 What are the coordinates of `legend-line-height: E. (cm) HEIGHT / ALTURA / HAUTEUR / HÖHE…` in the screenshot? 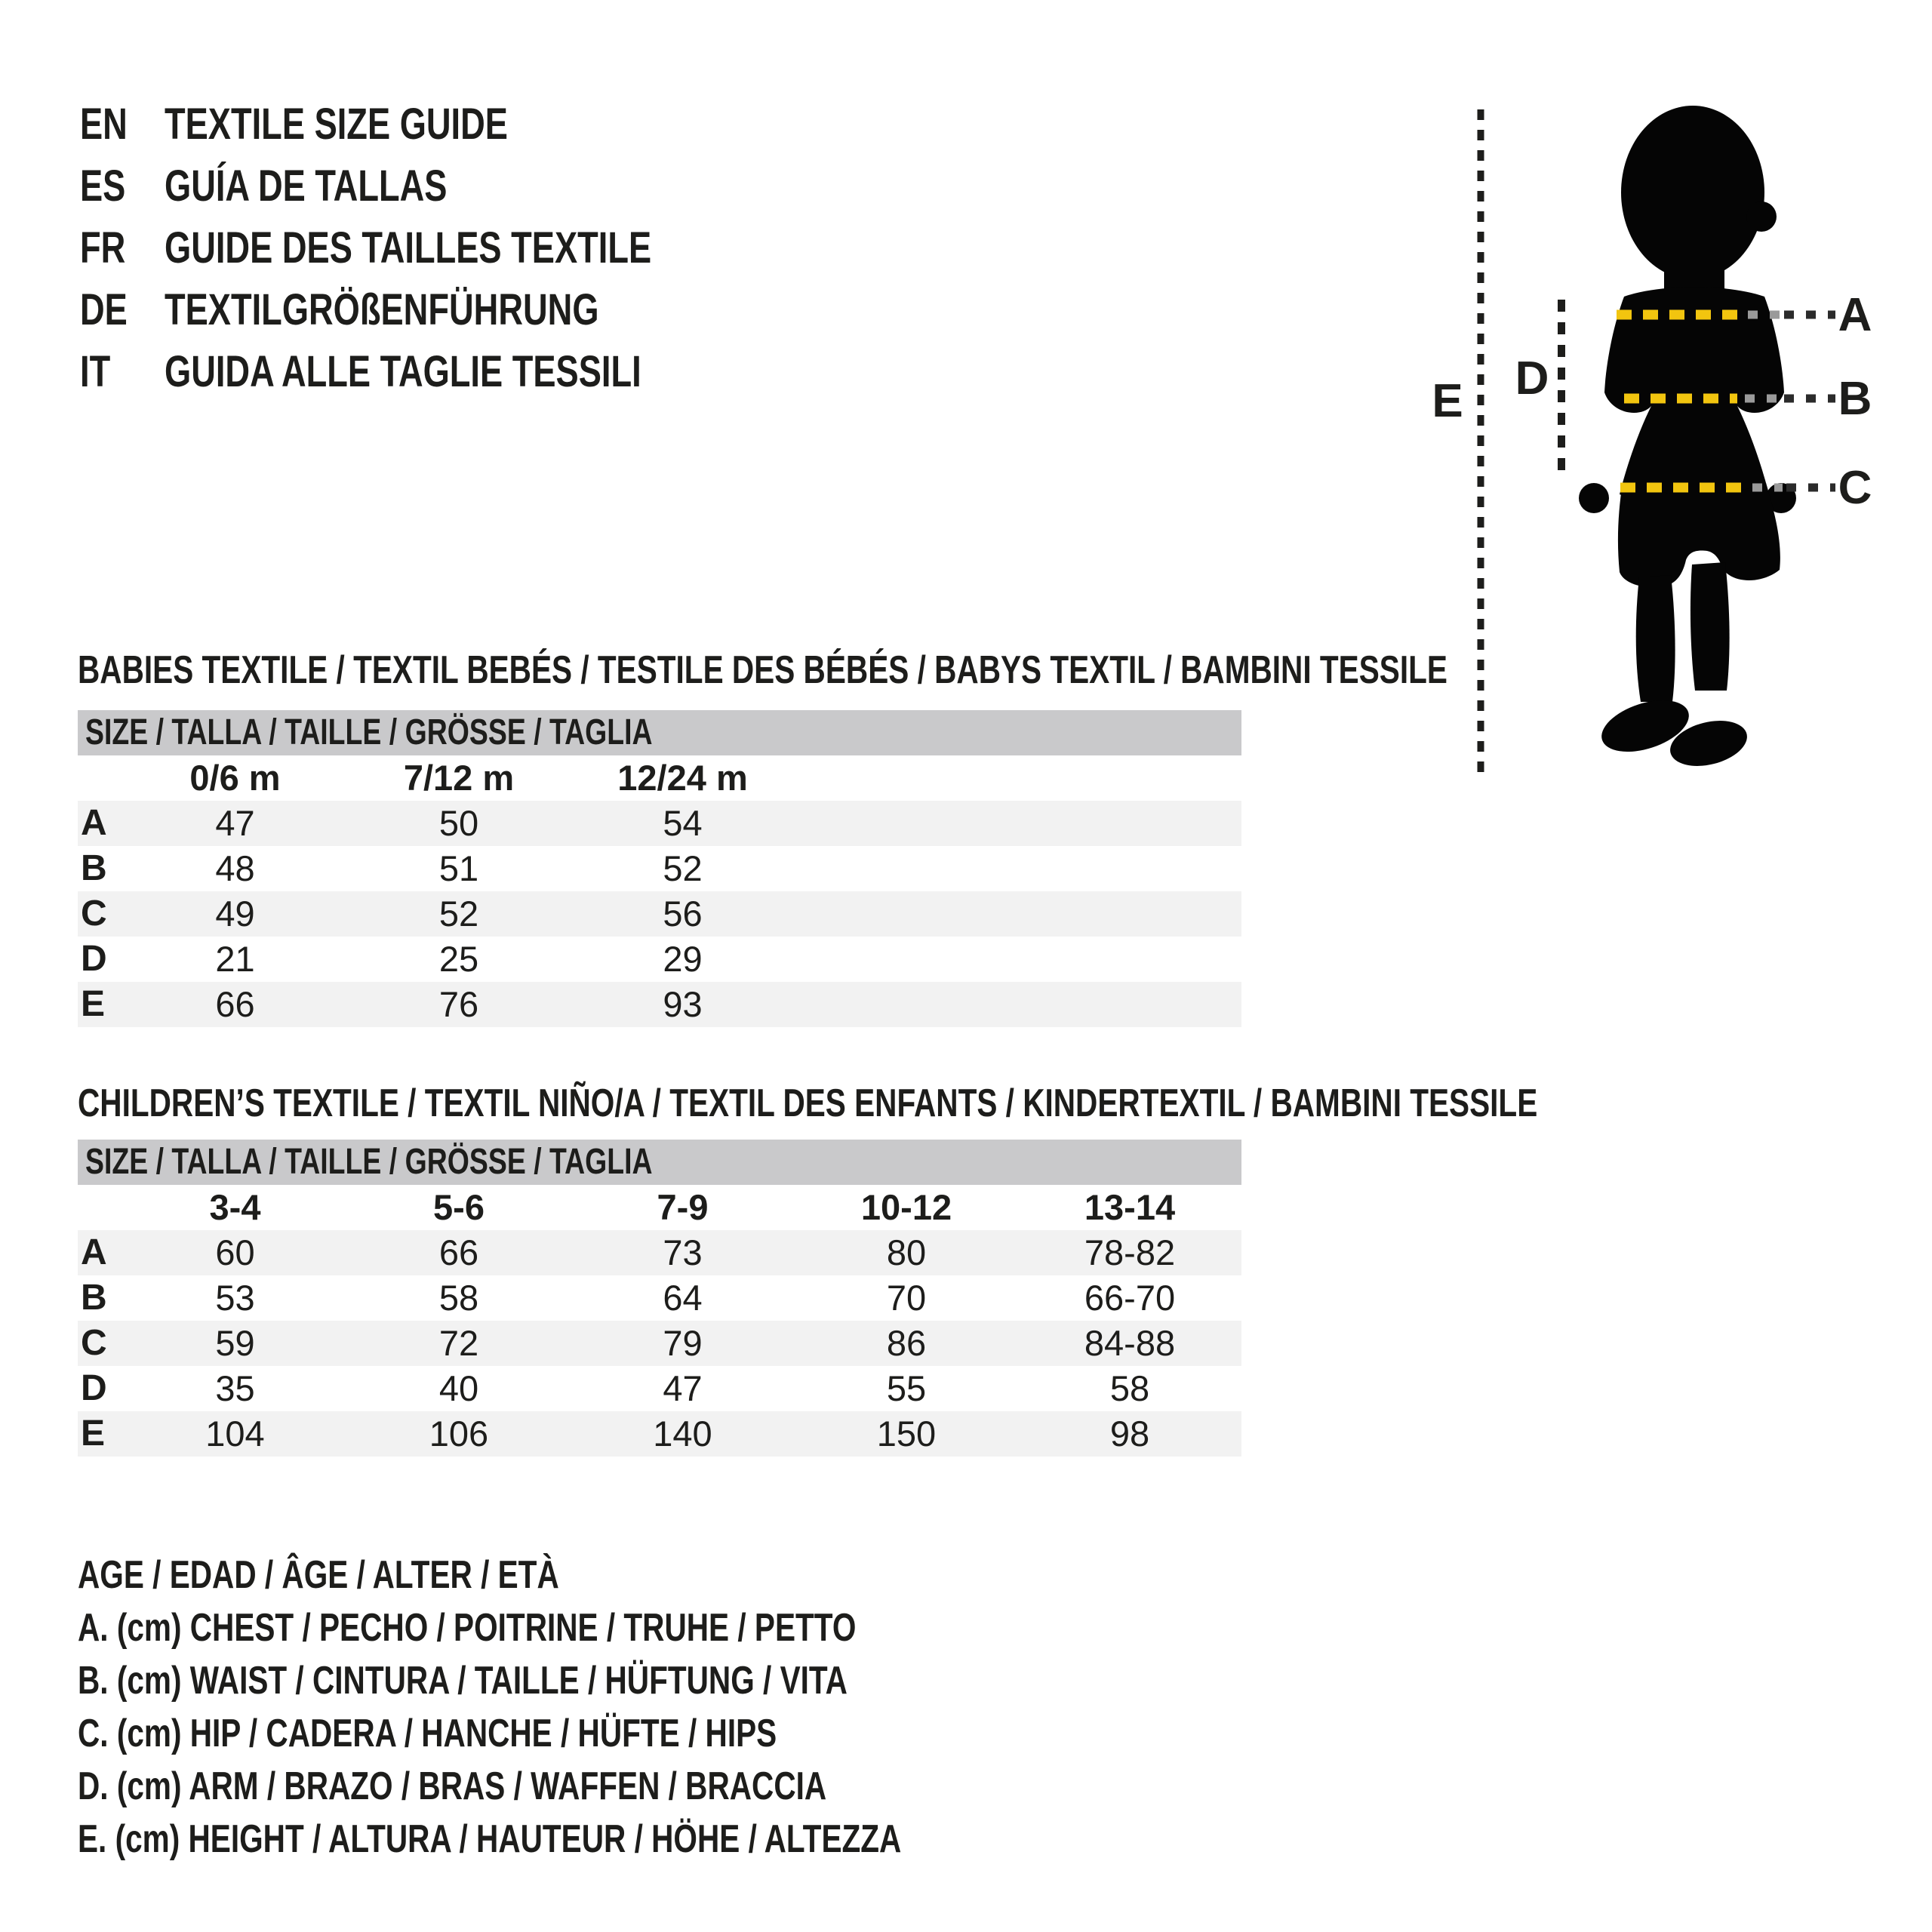 It's located at (606, 1839).